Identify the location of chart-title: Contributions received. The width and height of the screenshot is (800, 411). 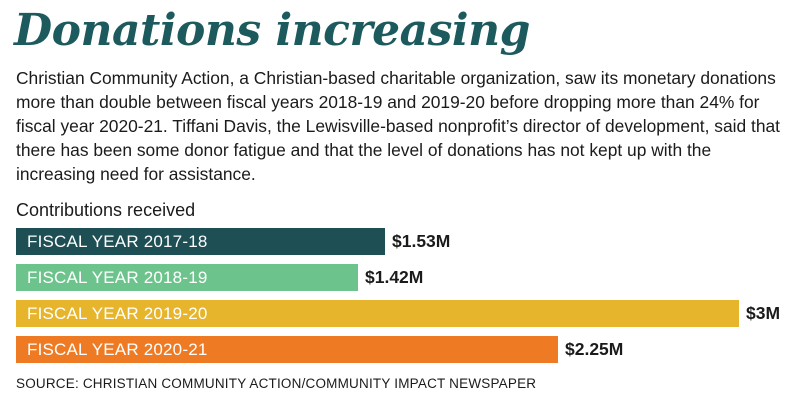
(106, 210).